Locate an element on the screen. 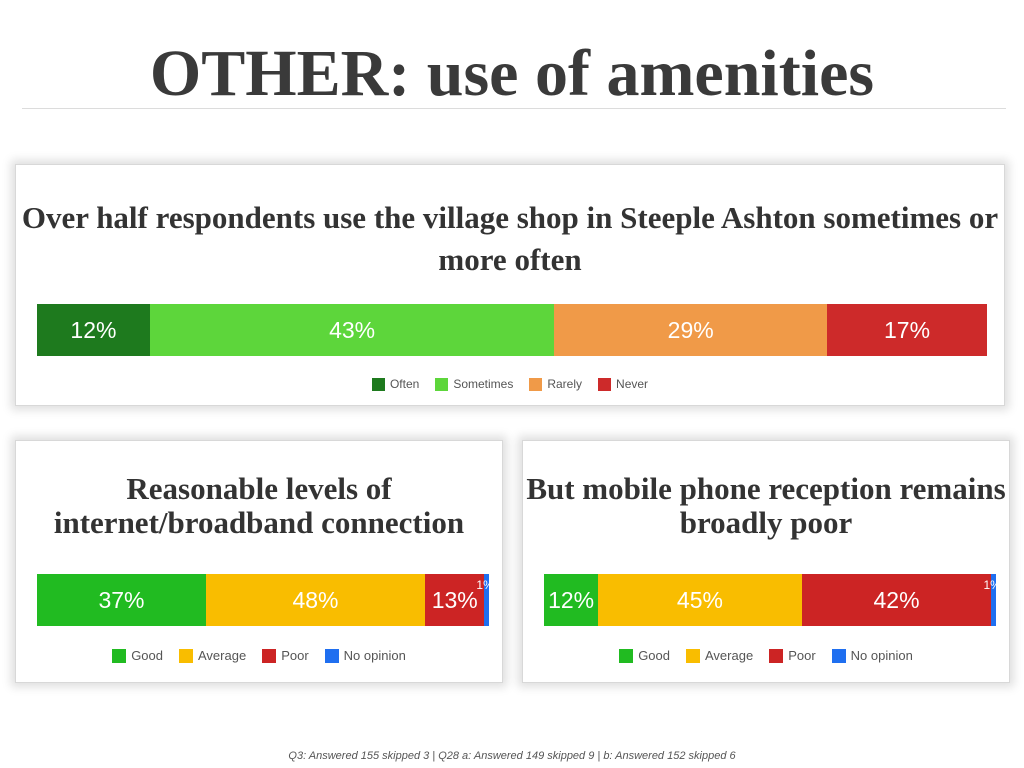 This screenshot has height=768, width=1024. bar-segment-rarely: 29% is located at coordinates (691, 330).